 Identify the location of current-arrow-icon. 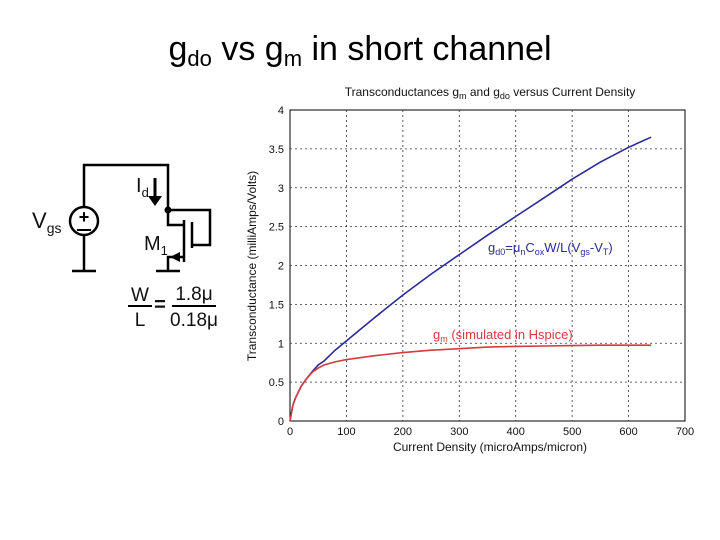
(155, 201).